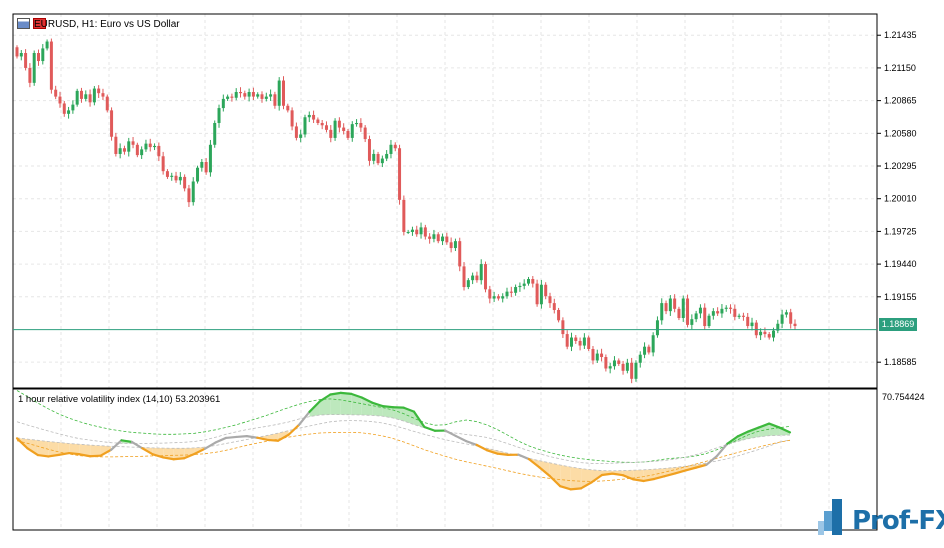 The image size is (944, 548). I want to click on y-tick-label: 1.19155, so click(900, 297).